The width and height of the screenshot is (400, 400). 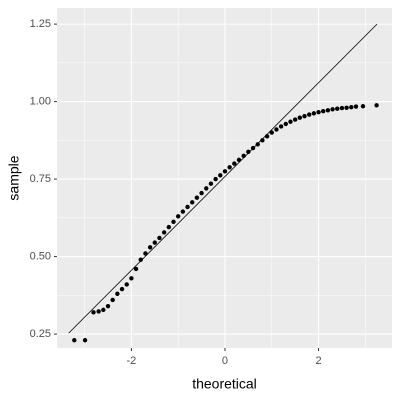 What do you see at coordinates (40, 24) in the screenshot?
I see `y-tick-label: 1.25` at bounding box center [40, 24].